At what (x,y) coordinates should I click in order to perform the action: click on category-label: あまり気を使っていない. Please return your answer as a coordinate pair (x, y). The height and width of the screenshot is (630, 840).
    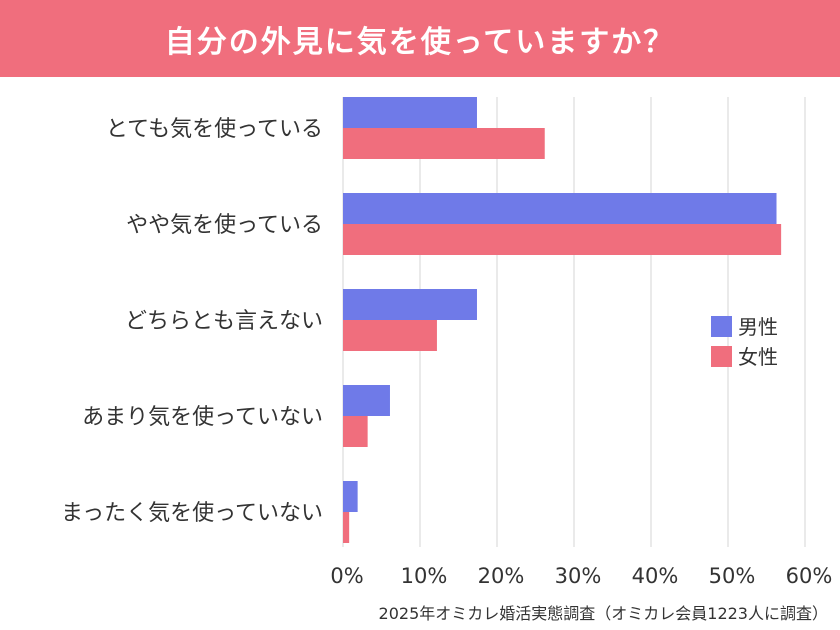
    Looking at the image, I should click on (202, 417).